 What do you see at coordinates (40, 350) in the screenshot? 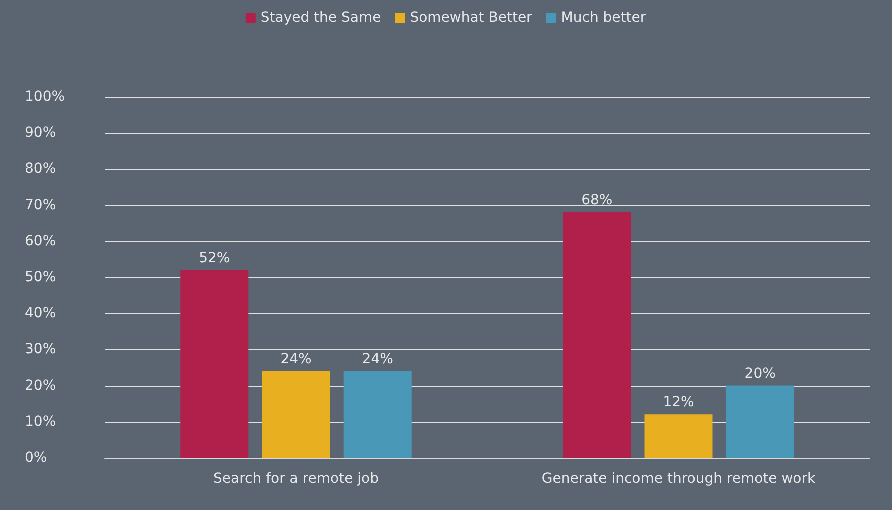
I see `y-tick-label: 30%` at bounding box center [40, 350].